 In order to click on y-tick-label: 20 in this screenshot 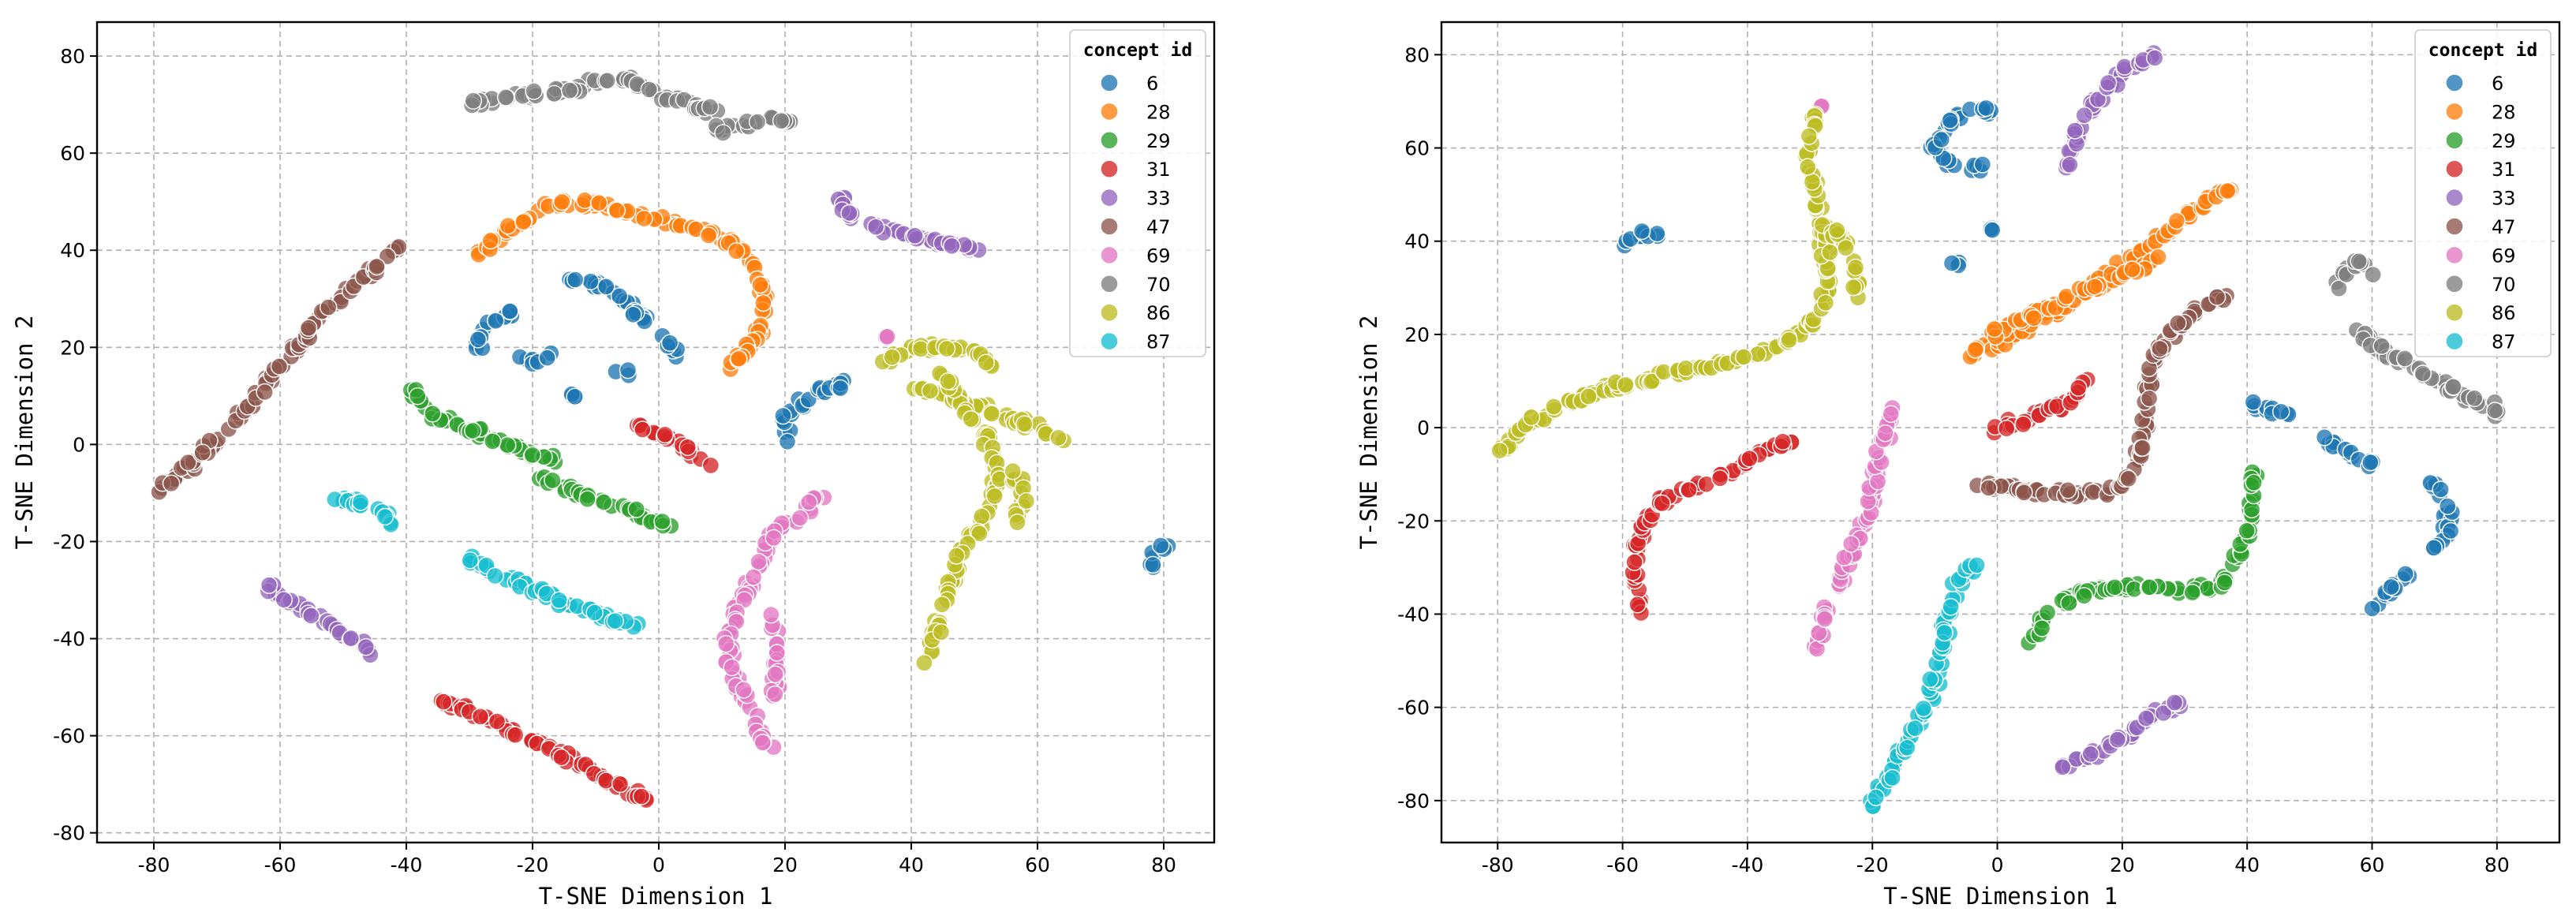, I will do `click(72, 347)`.